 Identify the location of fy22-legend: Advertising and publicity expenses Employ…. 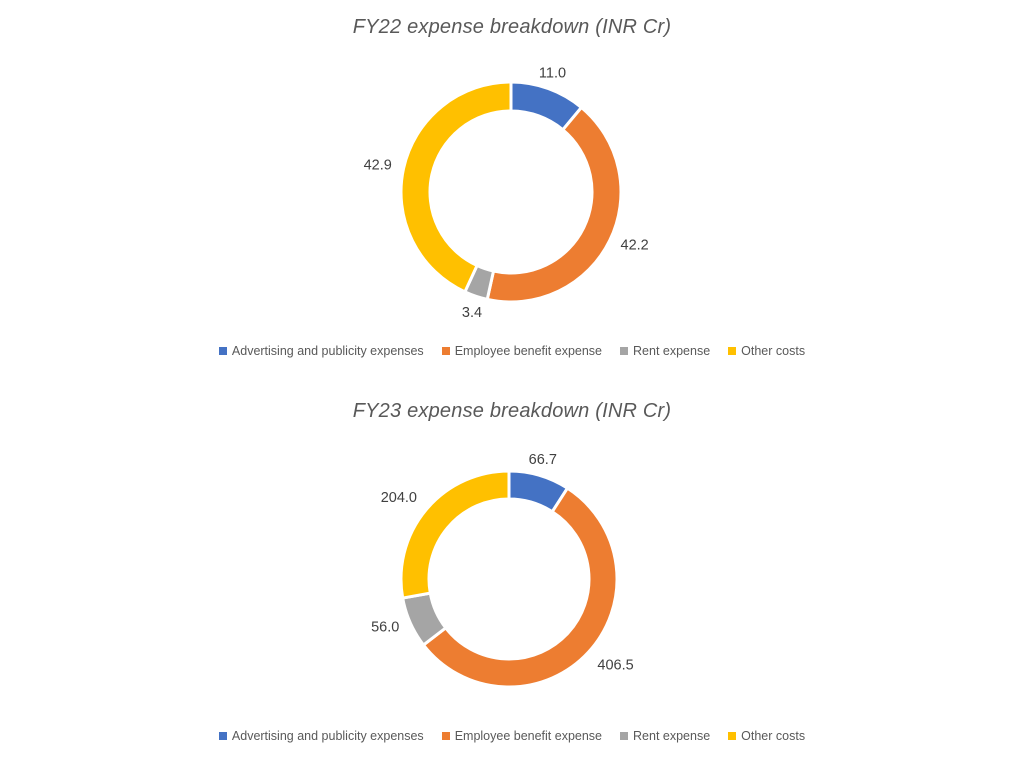
(512, 351).